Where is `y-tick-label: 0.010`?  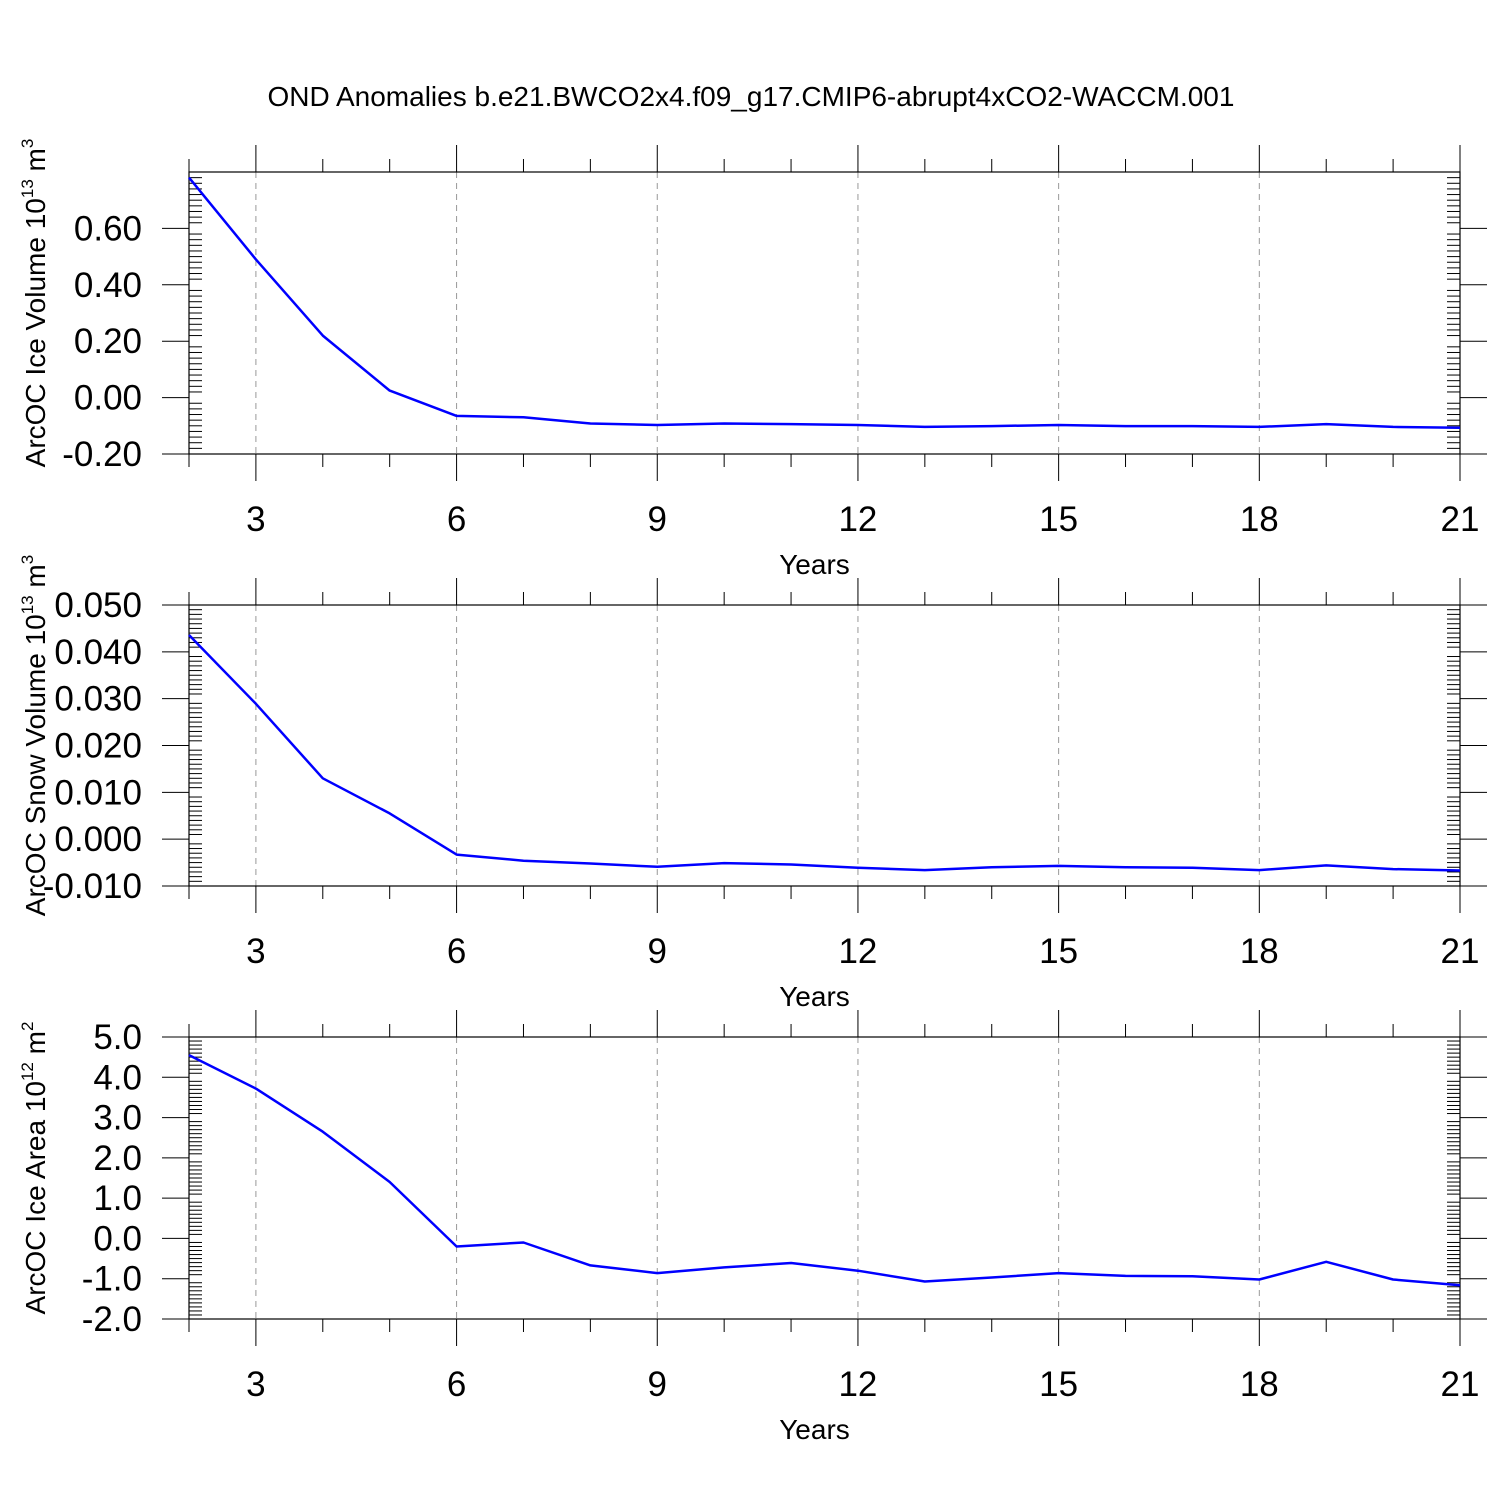
y-tick-label: 0.010 is located at coordinates (98, 792).